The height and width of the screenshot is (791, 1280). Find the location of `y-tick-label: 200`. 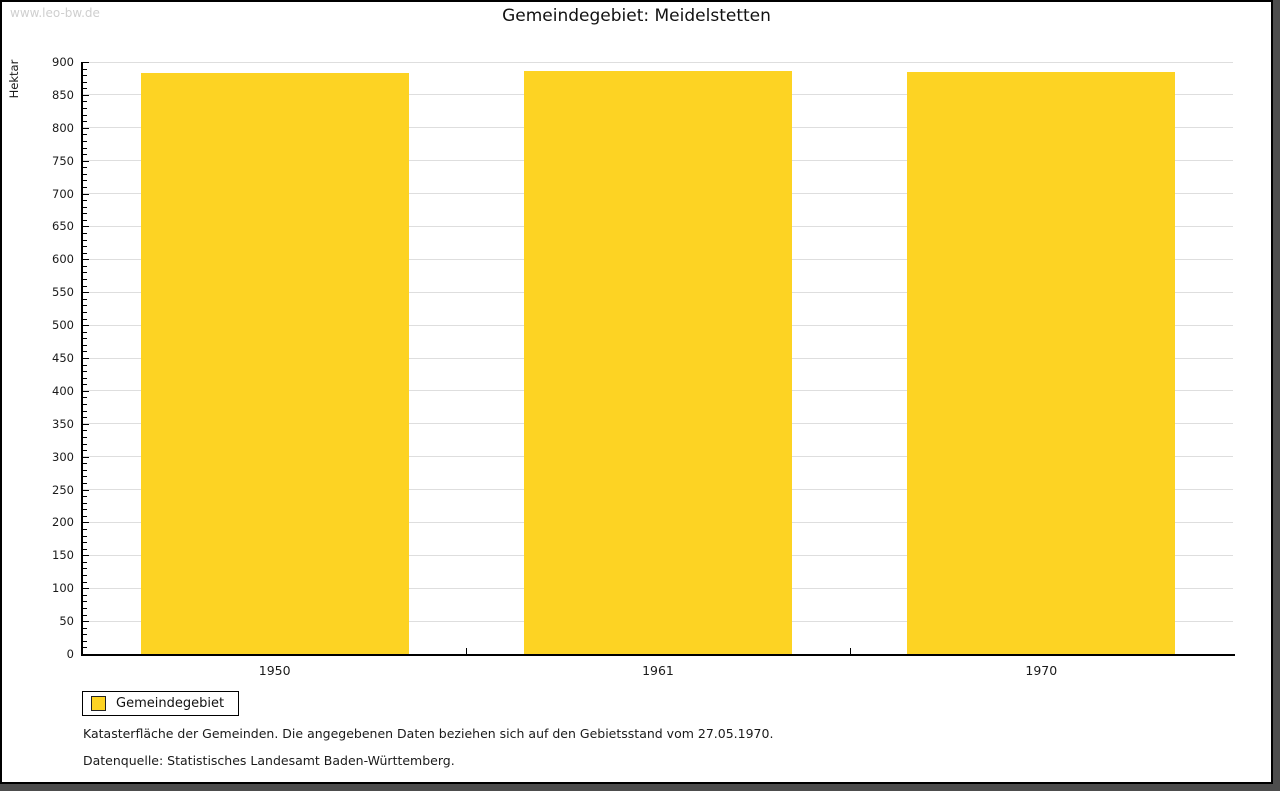

y-tick-label: 200 is located at coordinates (63, 522).